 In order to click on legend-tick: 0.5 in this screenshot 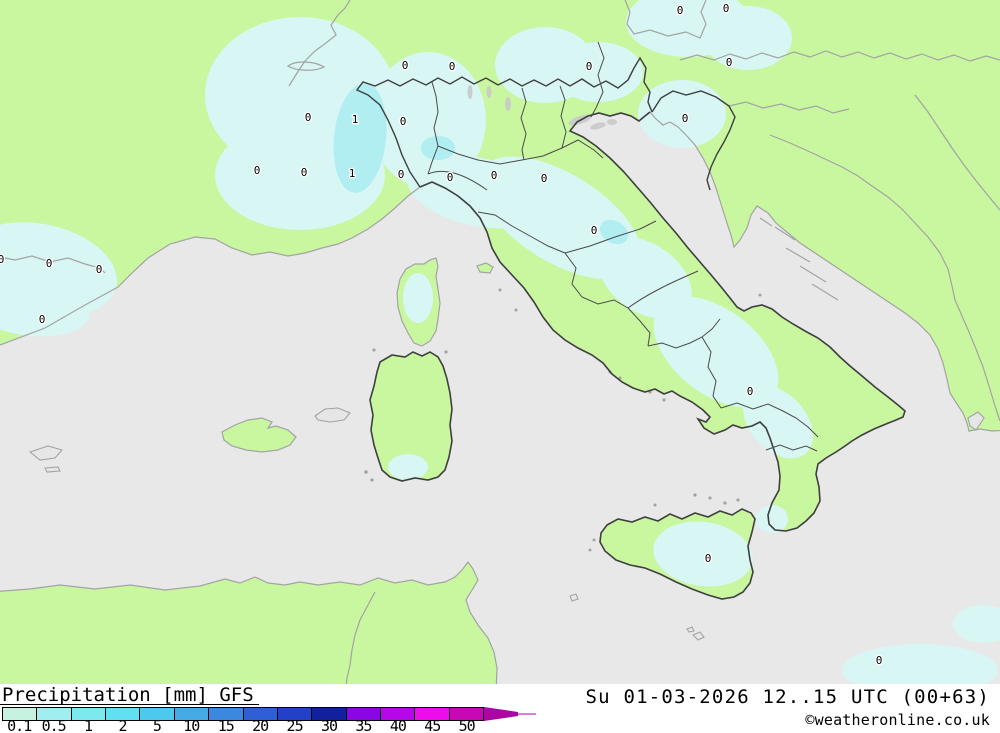, I will do `click(54, 725)`.